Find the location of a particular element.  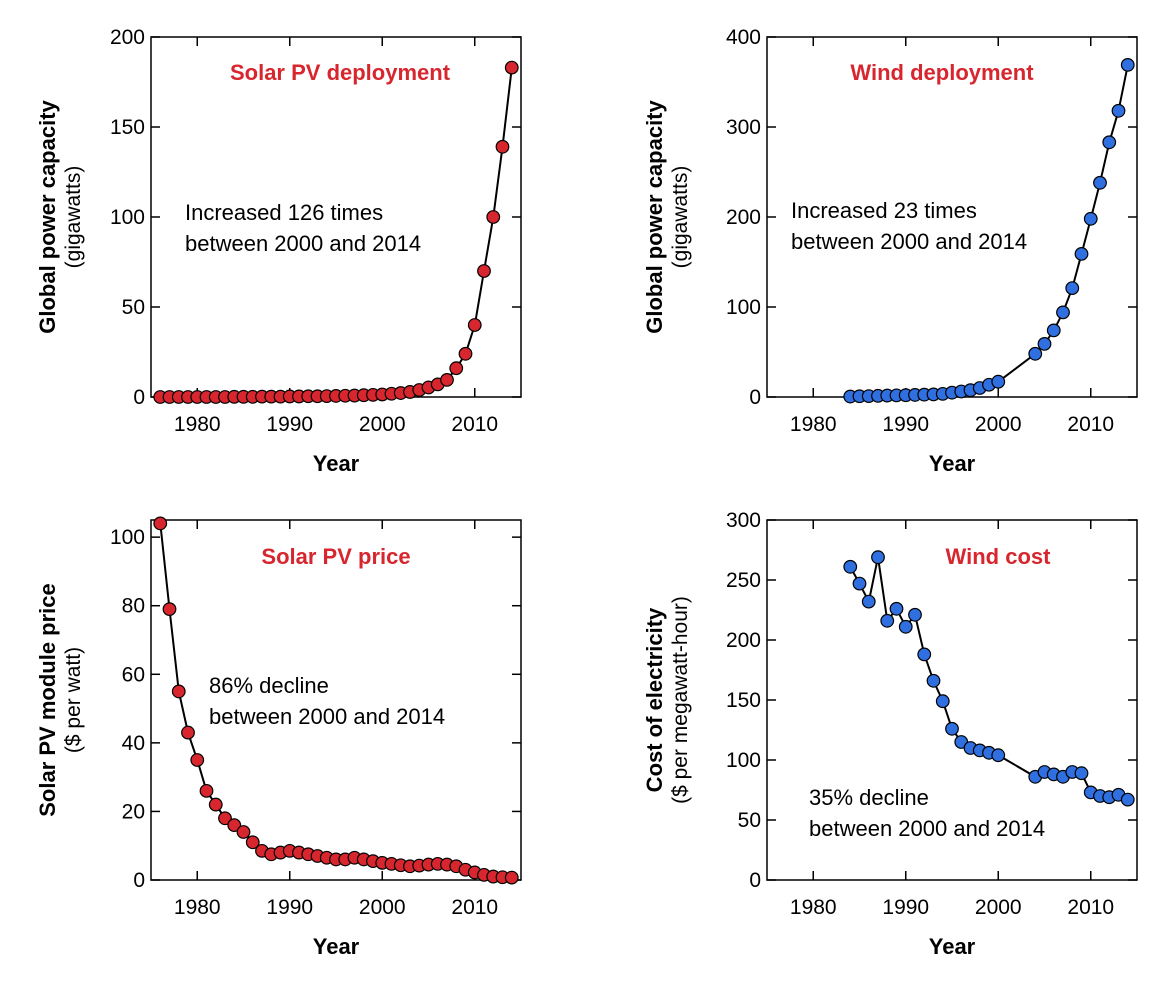

y-tick-label: 80 is located at coordinates (133, 606).